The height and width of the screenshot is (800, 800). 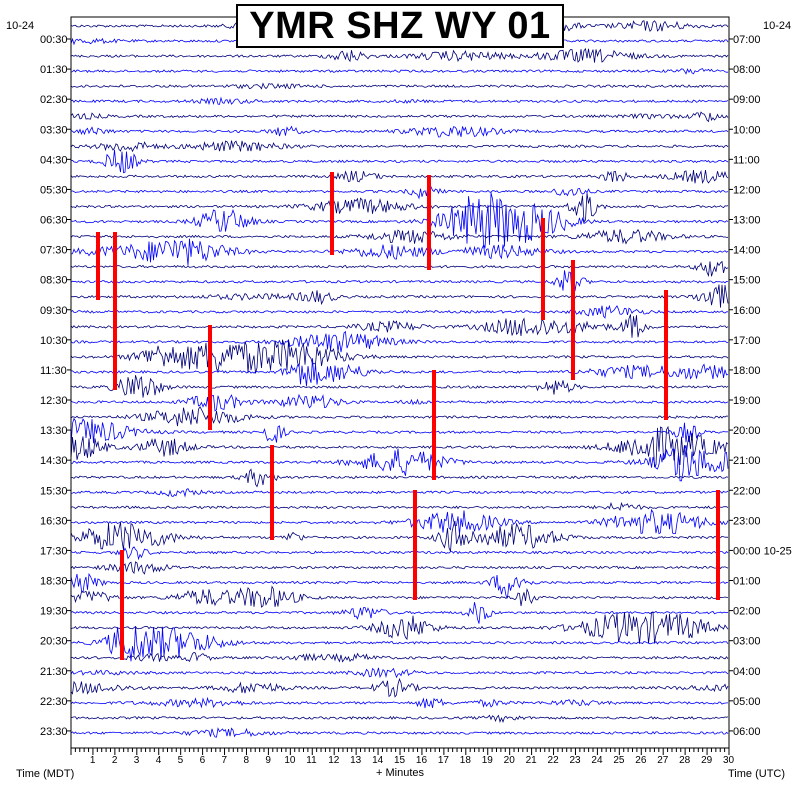 I want to click on x-tick-label: 6, so click(x=203, y=760).